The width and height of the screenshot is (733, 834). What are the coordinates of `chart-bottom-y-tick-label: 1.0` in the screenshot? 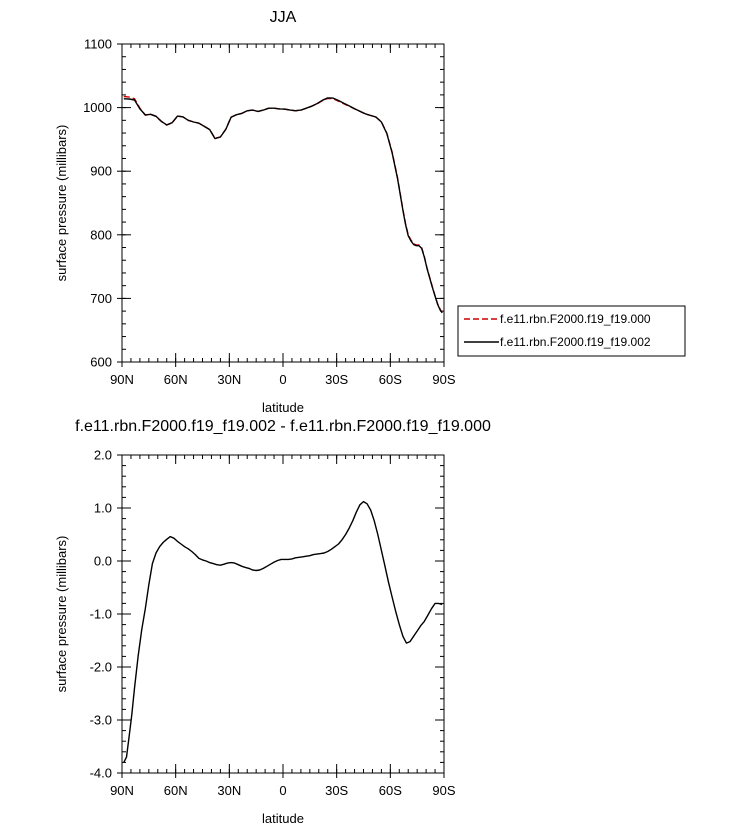 It's located at (103, 508).